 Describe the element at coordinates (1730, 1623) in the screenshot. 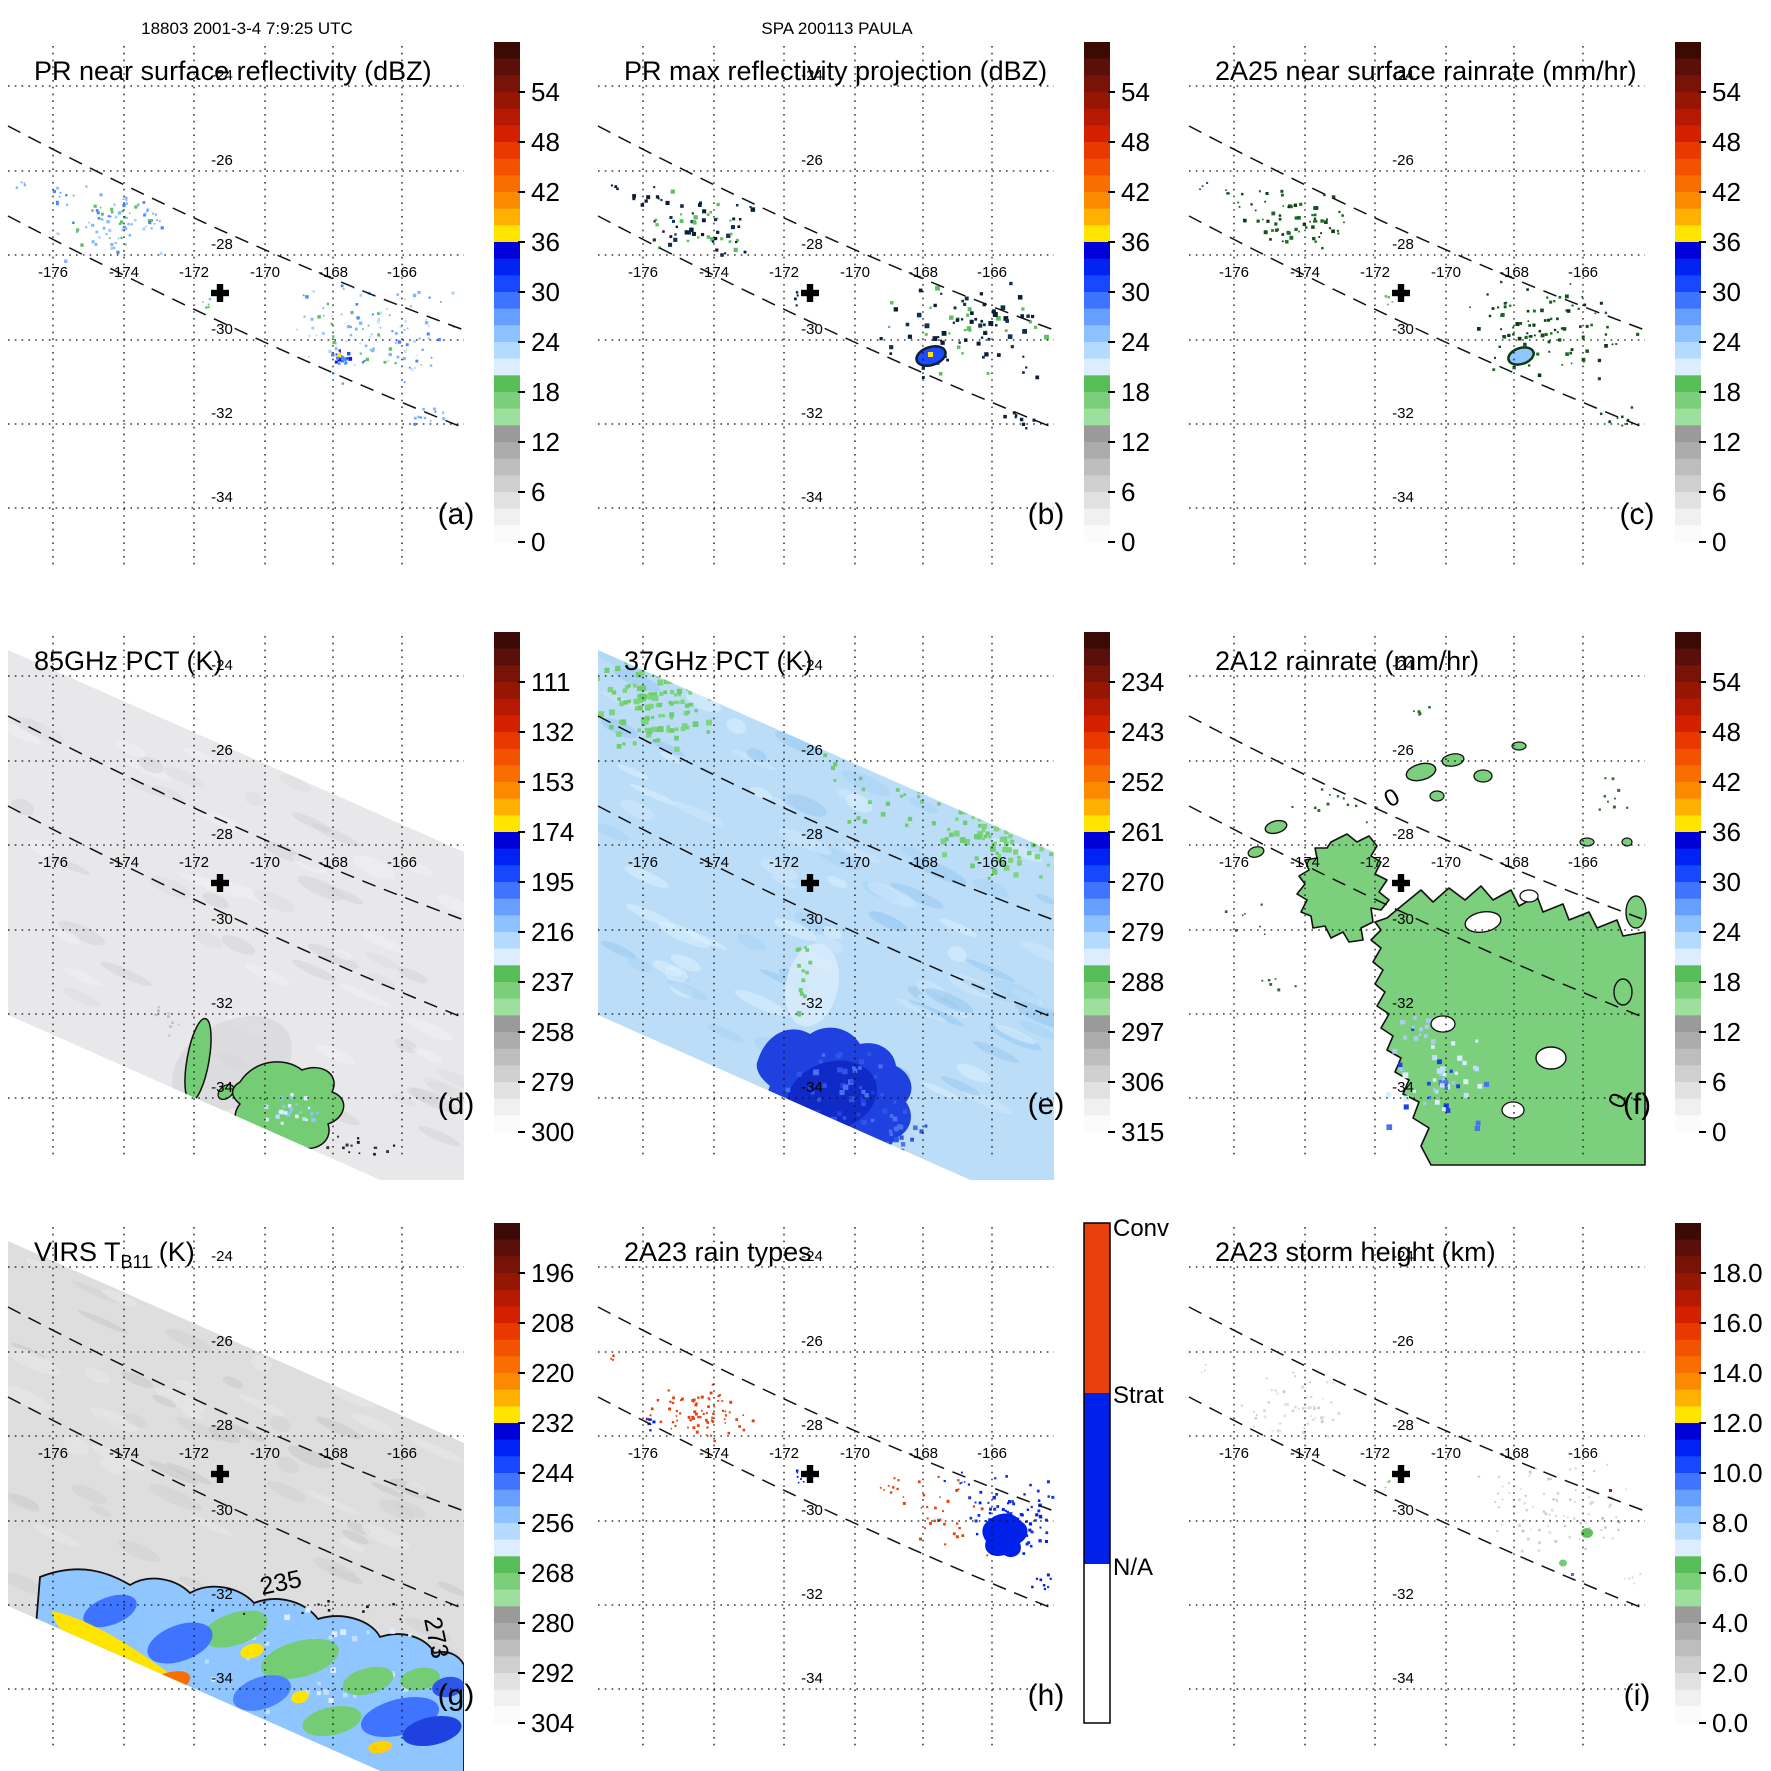

I see `colorbar-tick-label: 4.0` at that location.